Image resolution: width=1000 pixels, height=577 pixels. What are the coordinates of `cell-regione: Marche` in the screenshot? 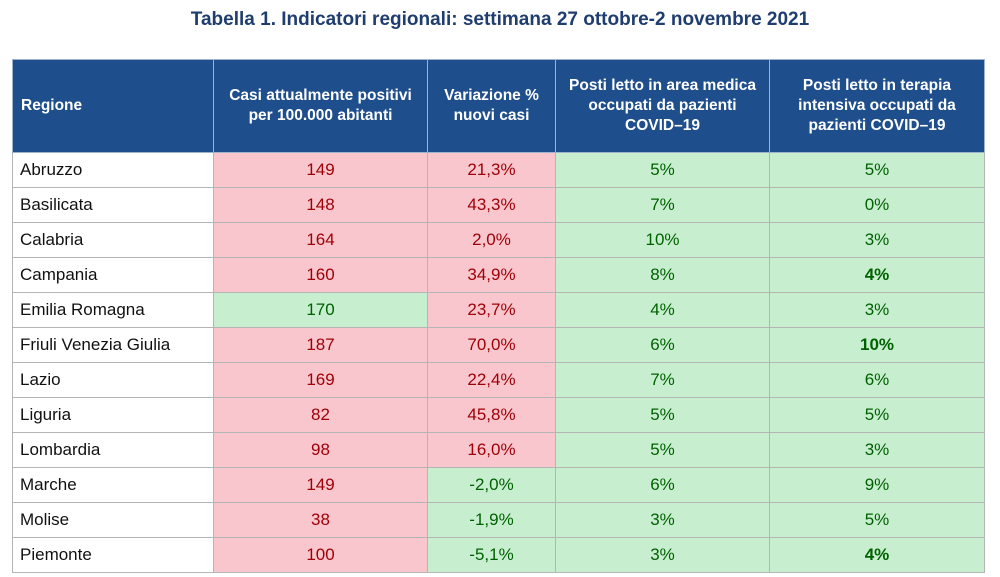 It's located at (113, 485).